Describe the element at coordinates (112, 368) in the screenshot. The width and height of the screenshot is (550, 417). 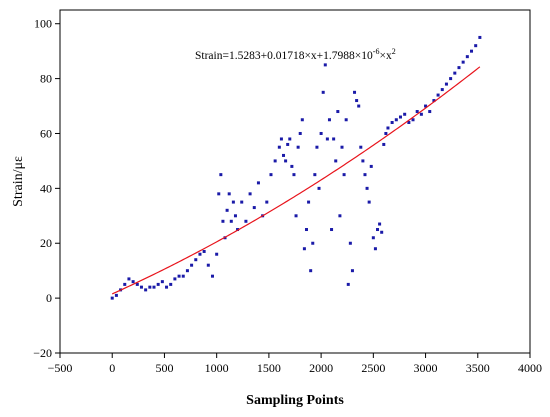
I see `x-tick-label: 0` at that location.